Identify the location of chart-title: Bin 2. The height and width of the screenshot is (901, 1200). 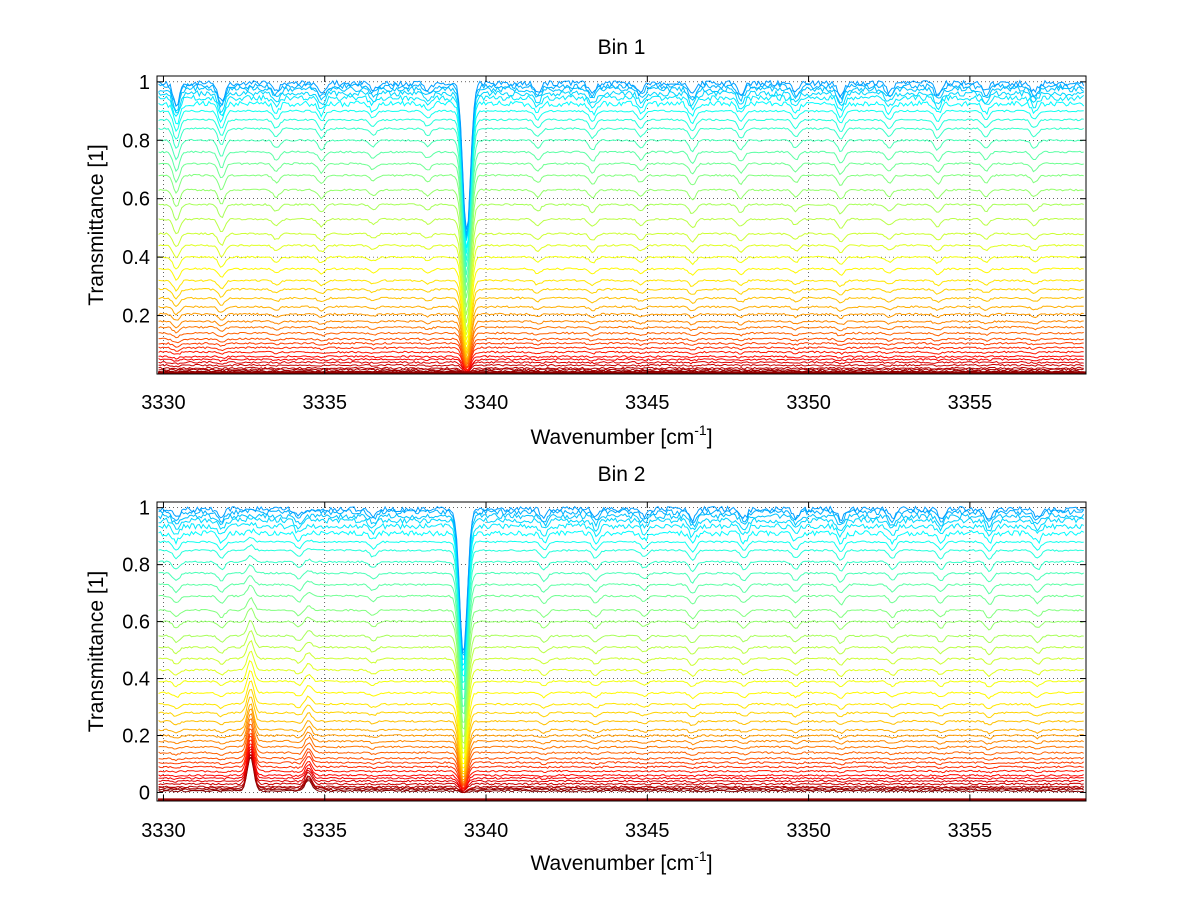
(622, 474).